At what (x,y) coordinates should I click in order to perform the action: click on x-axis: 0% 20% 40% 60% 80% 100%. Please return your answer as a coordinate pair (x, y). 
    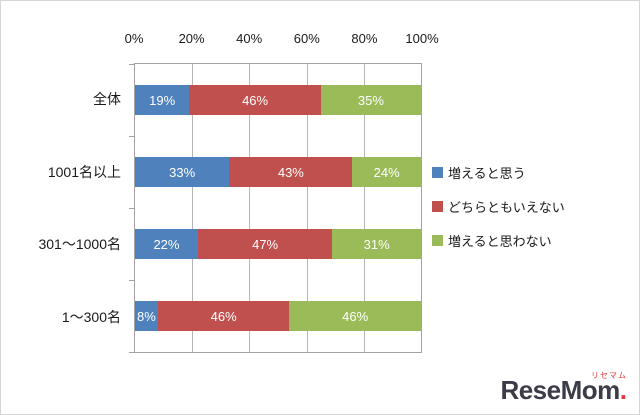
    Looking at the image, I should click on (282, 40).